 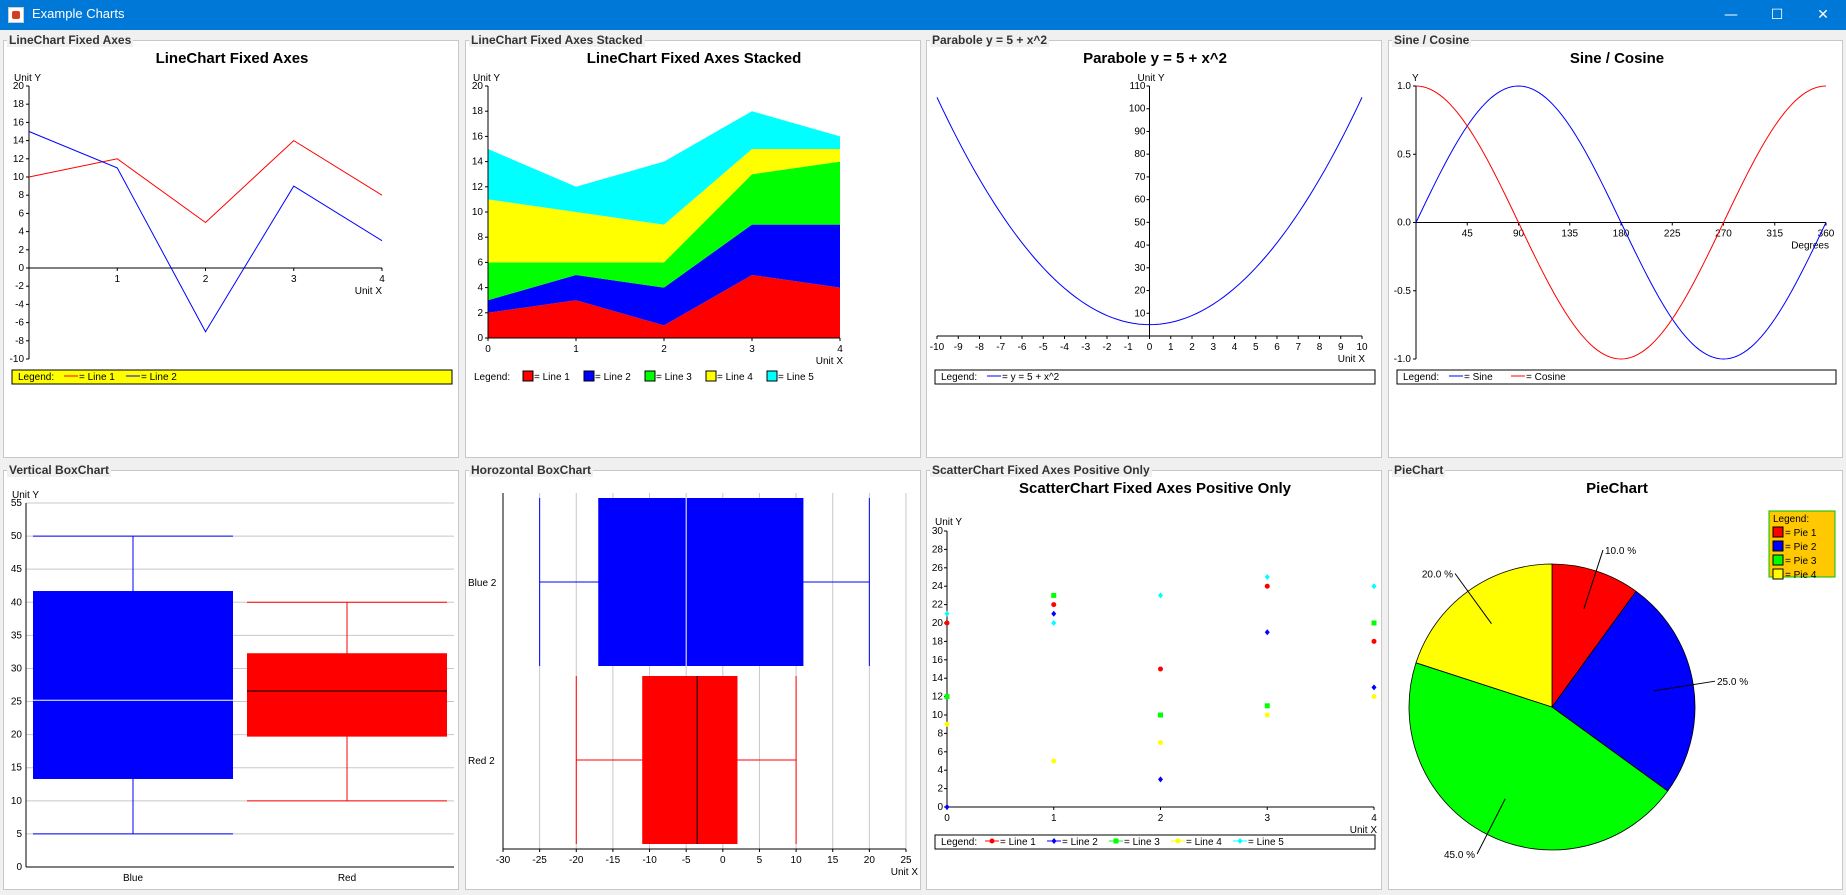 I want to click on y-tick-label: 20, so click(x=19, y=86).